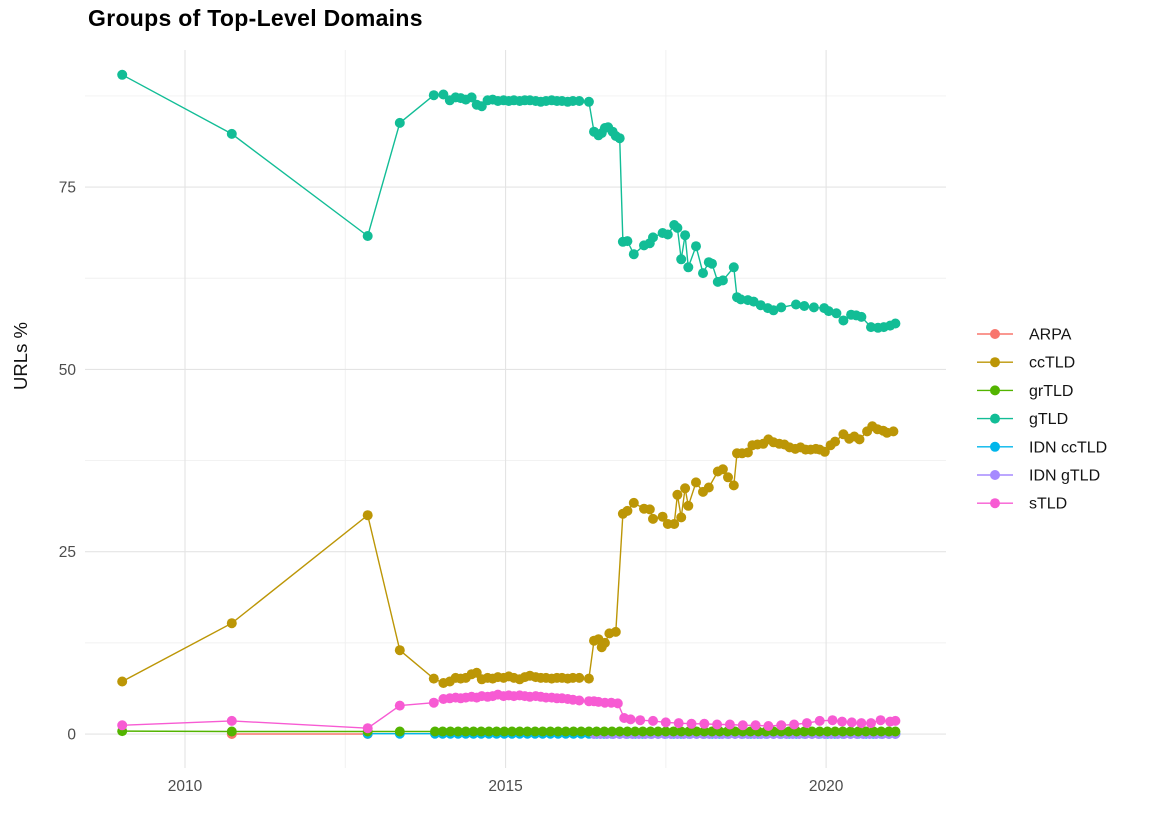 This screenshot has width=1164, height=827. What do you see at coordinates (1050, 335) in the screenshot?
I see `legend-label-arpa: ARPA` at bounding box center [1050, 335].